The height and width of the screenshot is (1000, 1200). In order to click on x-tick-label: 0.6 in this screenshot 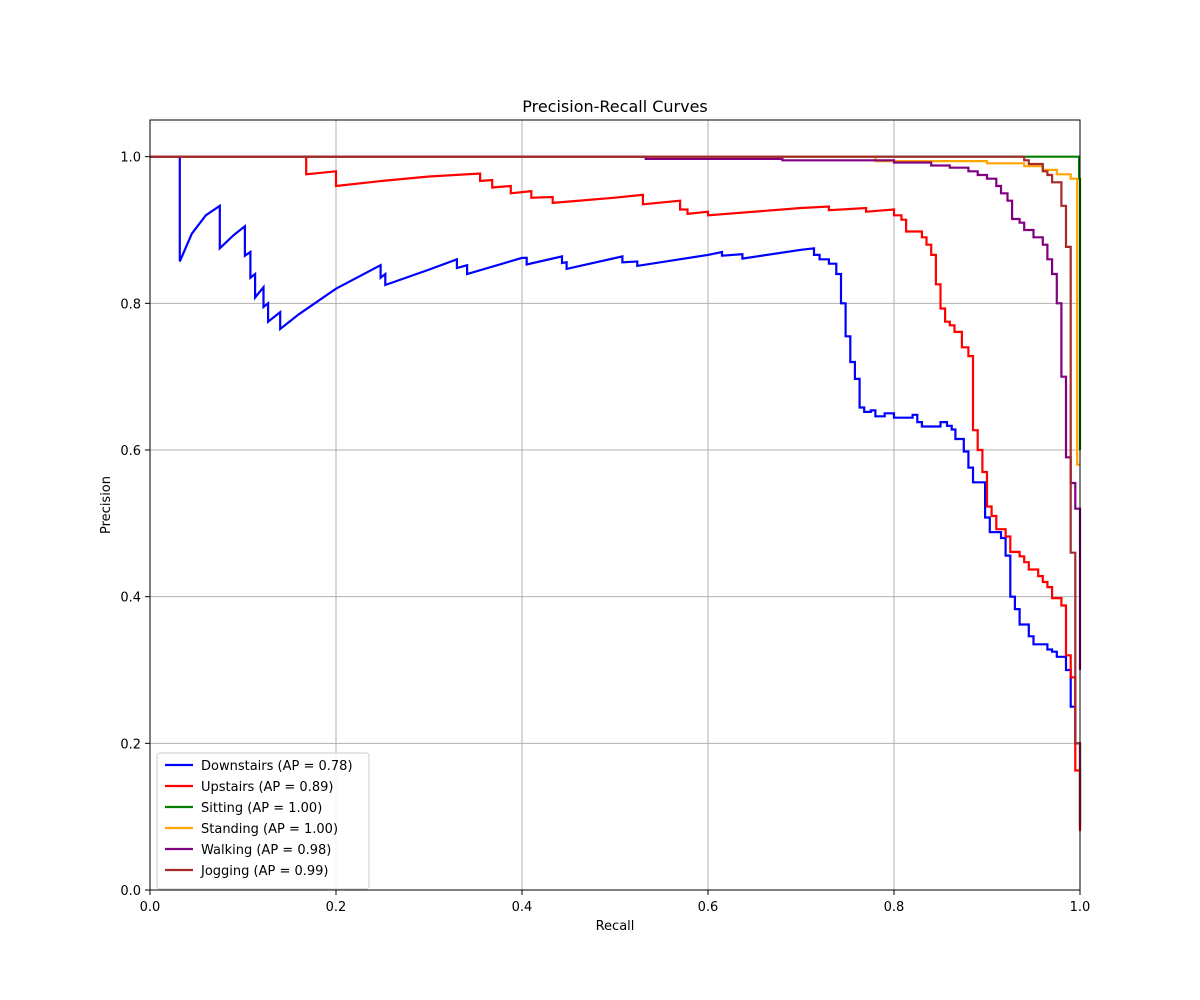, I will do `click(708, 907)`.